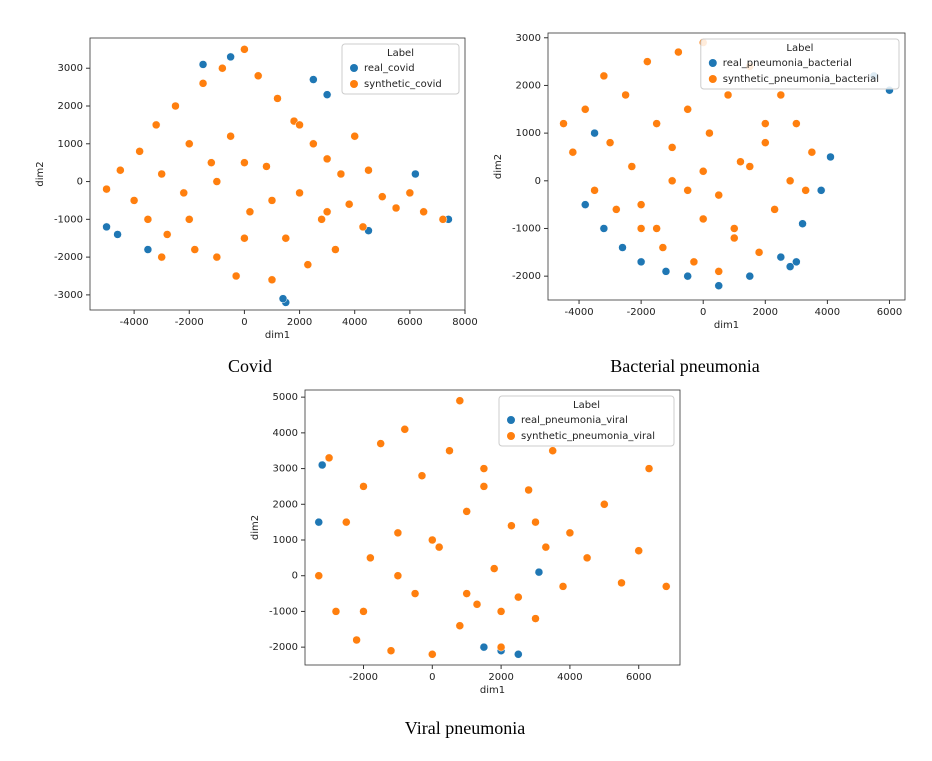 This screenshot has width=932, height=761. What do you see at coordinates (641, 312) in the screenshot?
I see `x-tick-label: -2000` at bounding box center [641, 312].